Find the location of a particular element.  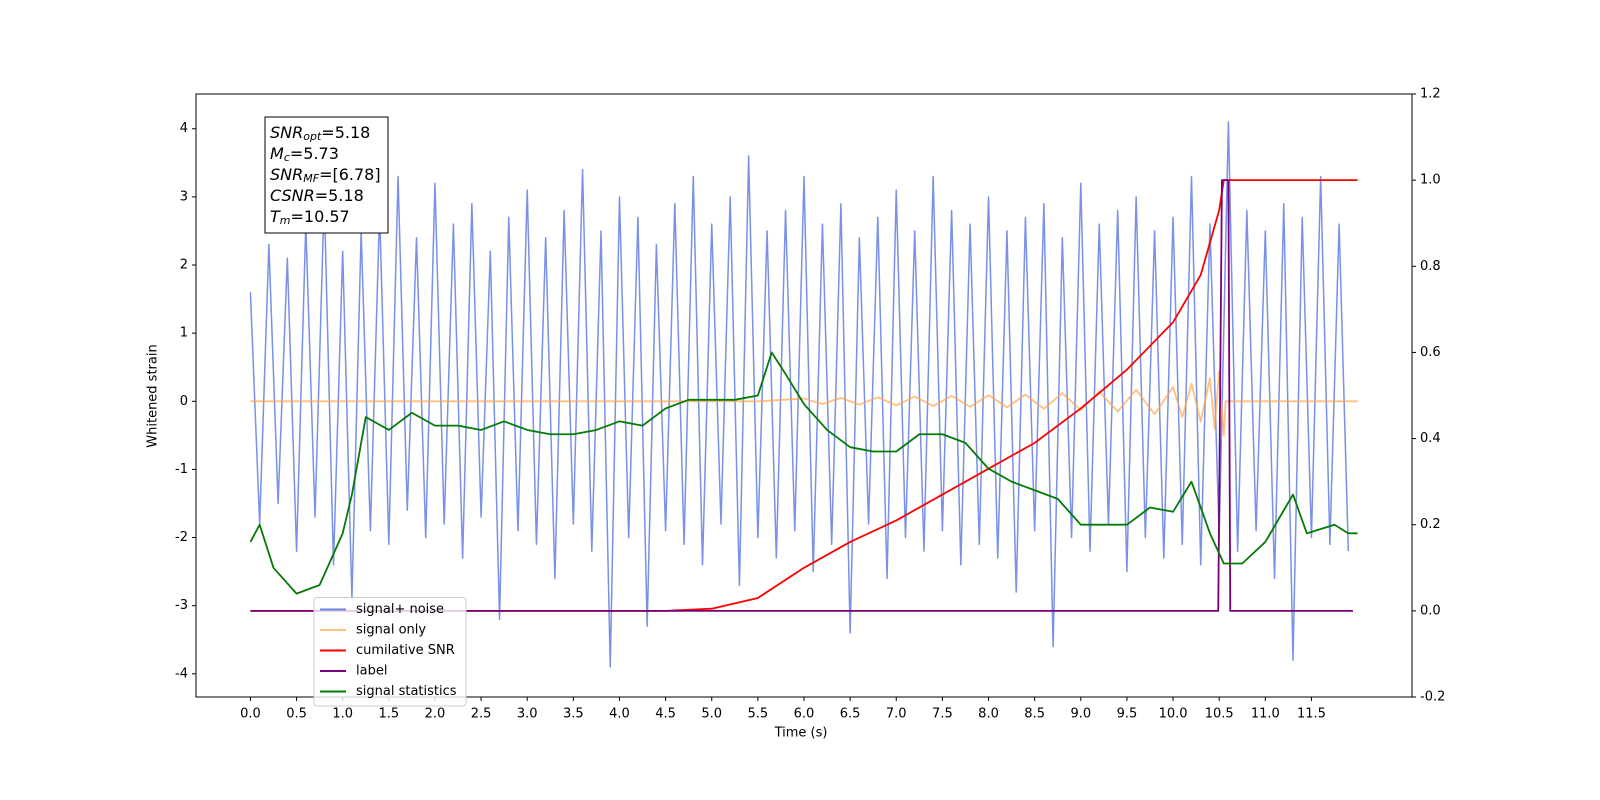

y-tick-label: -1 is located at coordinates (181, 469).